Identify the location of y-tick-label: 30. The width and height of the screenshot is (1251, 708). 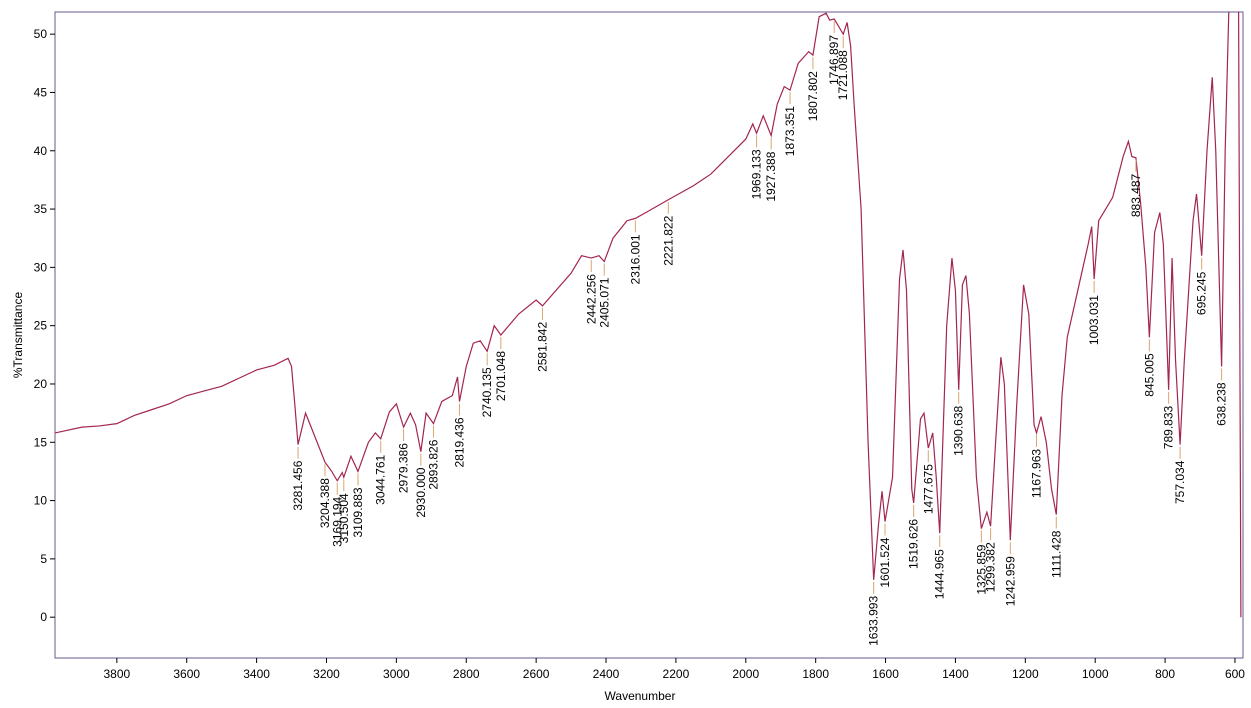
(41, 267).